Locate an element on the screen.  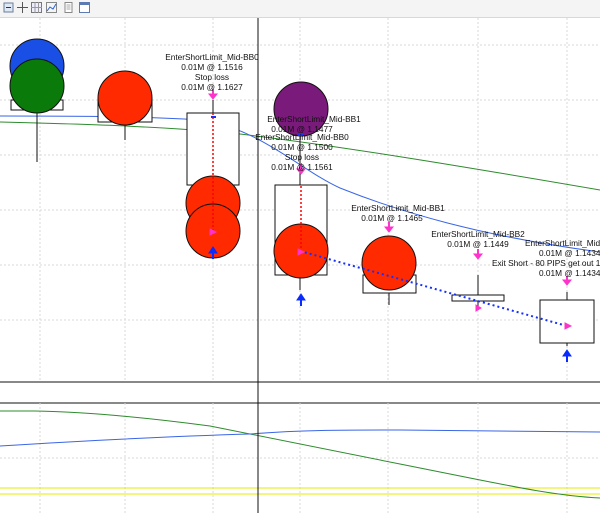
grid-icon is located at coordinates (36, 7).